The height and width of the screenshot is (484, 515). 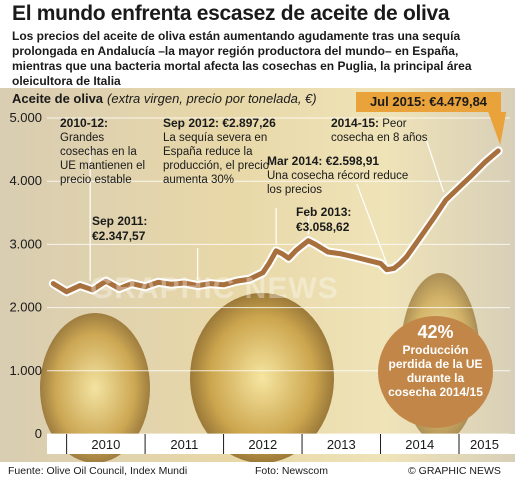 I want to click on y-tick-label: 1.000, so click(x=25, y=370).